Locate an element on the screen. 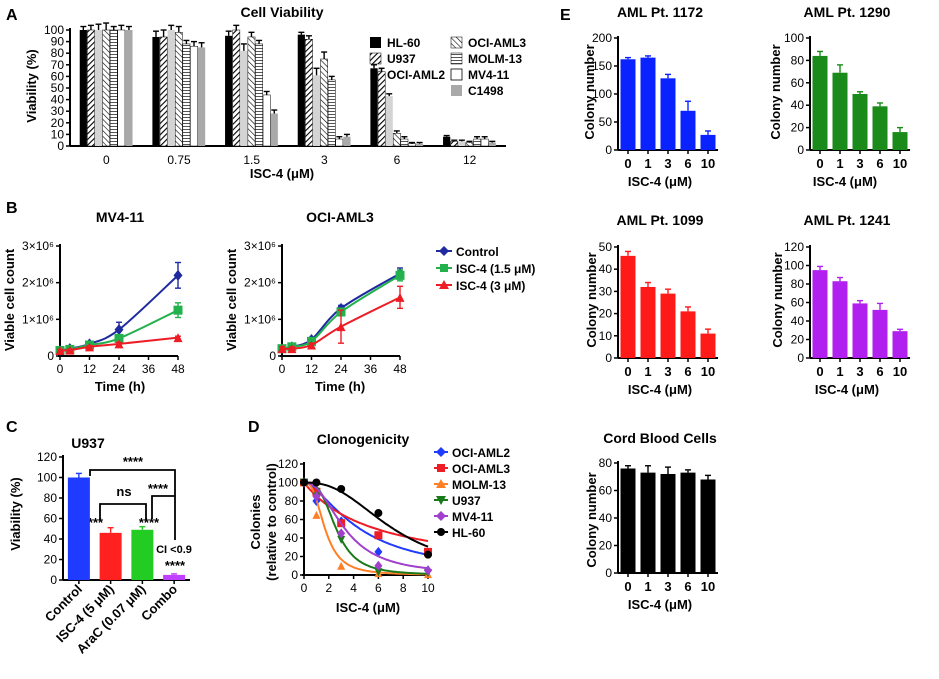  chart-e4-xtick-label: 1 is located at coordinates (839, 371).